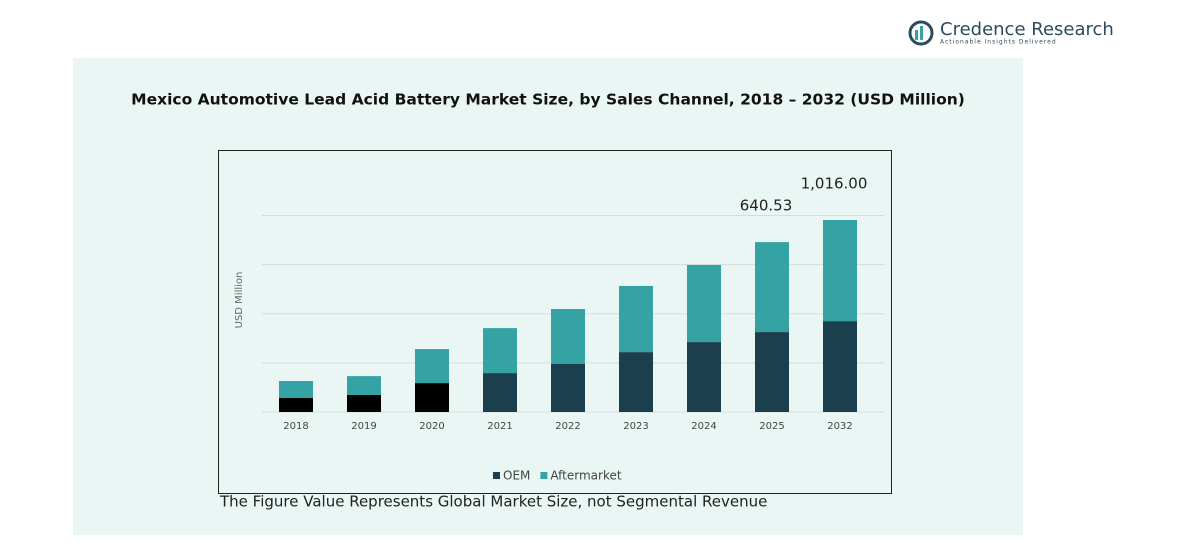 Image resolution: width=1182 pixels, height=555 pixels. I want to click on x-tick-label: 2022, so click(567, 426).